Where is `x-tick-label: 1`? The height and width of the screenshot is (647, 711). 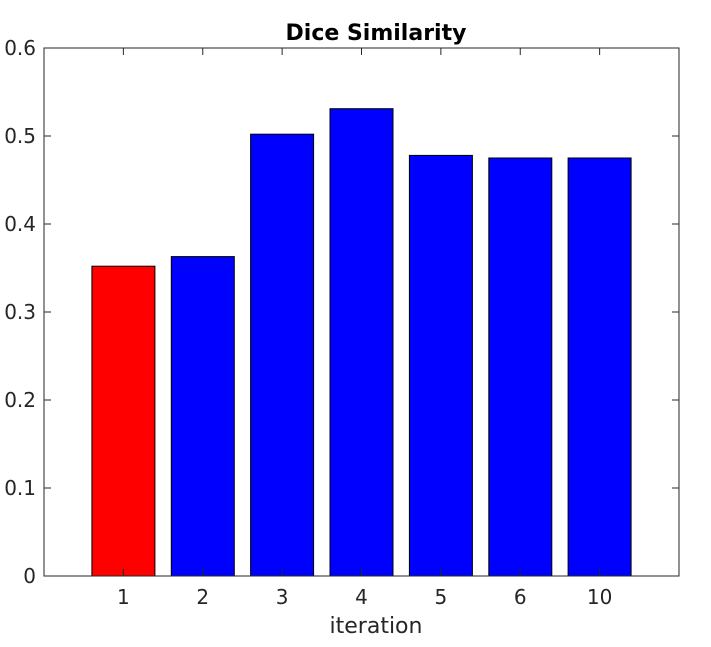 x-tick-label: 1 is located at coordinates (123, 597).